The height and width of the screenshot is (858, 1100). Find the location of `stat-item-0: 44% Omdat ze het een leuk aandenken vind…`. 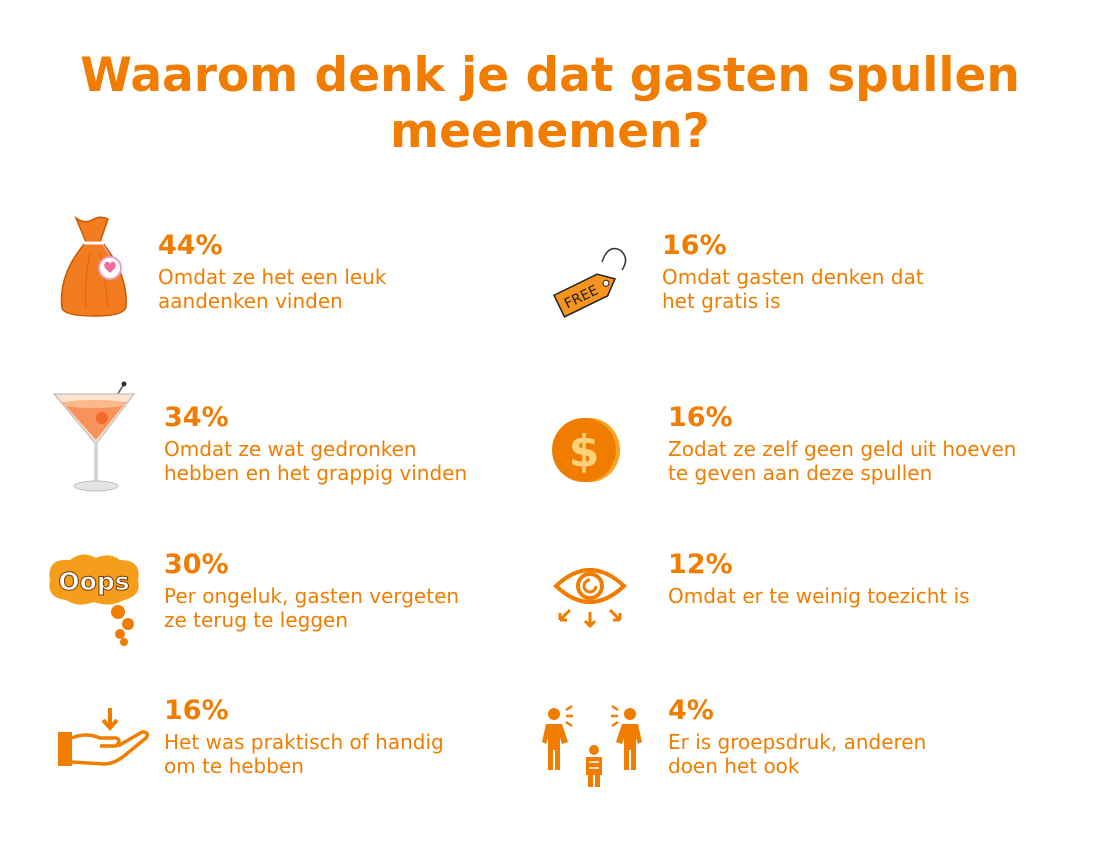

stat-item-0: 44% Omdat ze het een leuk aandenken vind… is located at coordinates (383, 272).